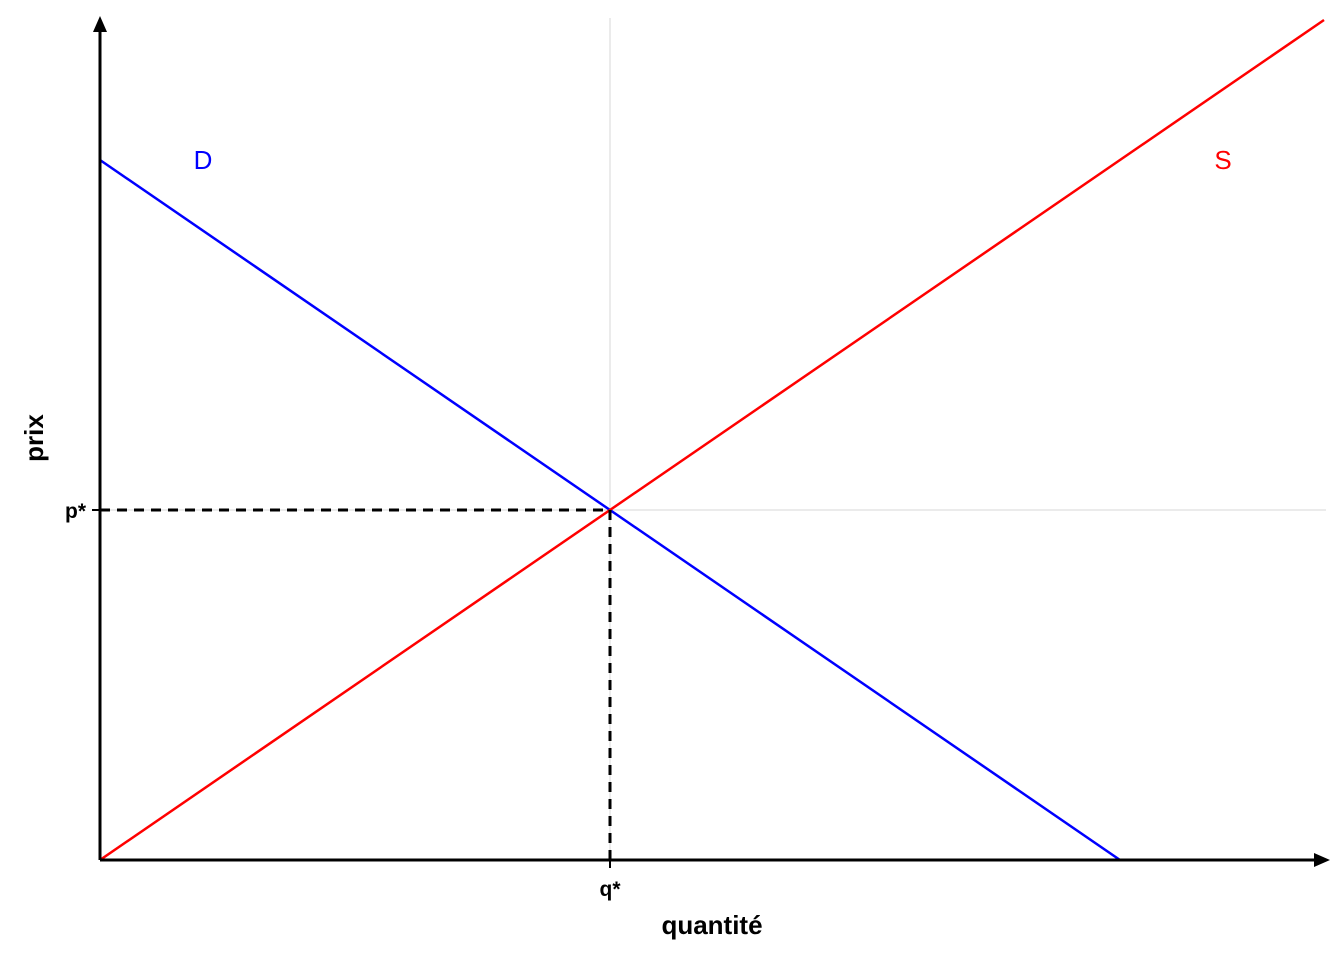  Describe the element at coordinates (611, 889) in the screenshot. I see `x-tick-label: q*` at that location.